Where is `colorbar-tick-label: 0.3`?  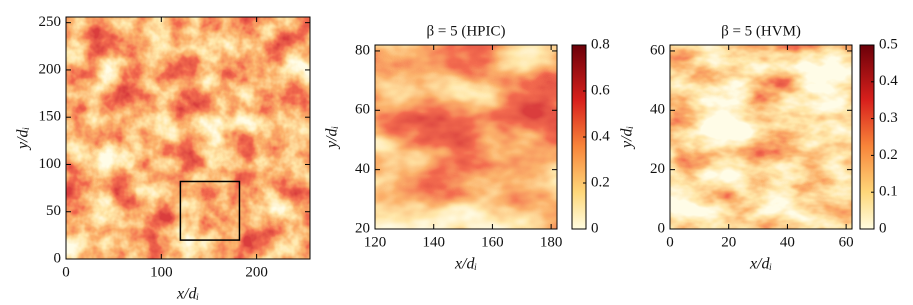 colorbar-tick-label: 0.3 is located at coordinates (888, 118).